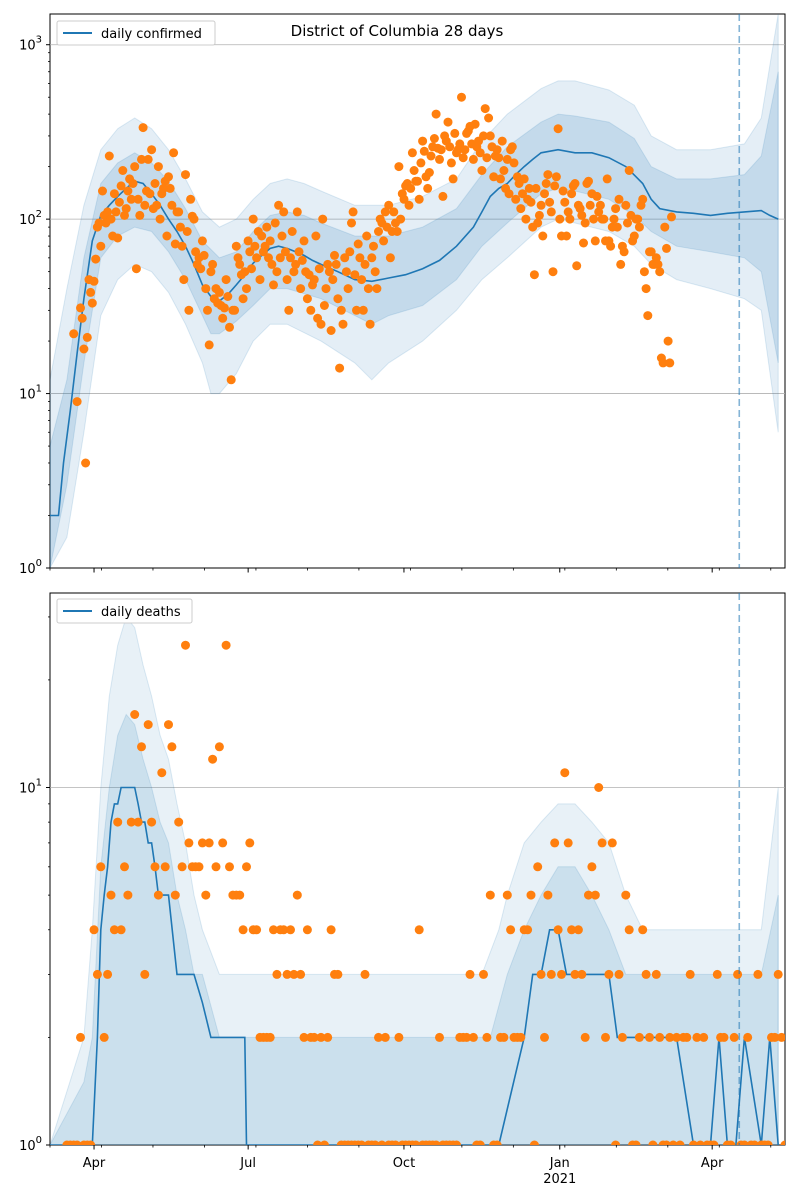  What do you see at coordinates (30, 44) in the screenshot?
I see `top-y-tick-label: 103` at bounding box center [30, 44].